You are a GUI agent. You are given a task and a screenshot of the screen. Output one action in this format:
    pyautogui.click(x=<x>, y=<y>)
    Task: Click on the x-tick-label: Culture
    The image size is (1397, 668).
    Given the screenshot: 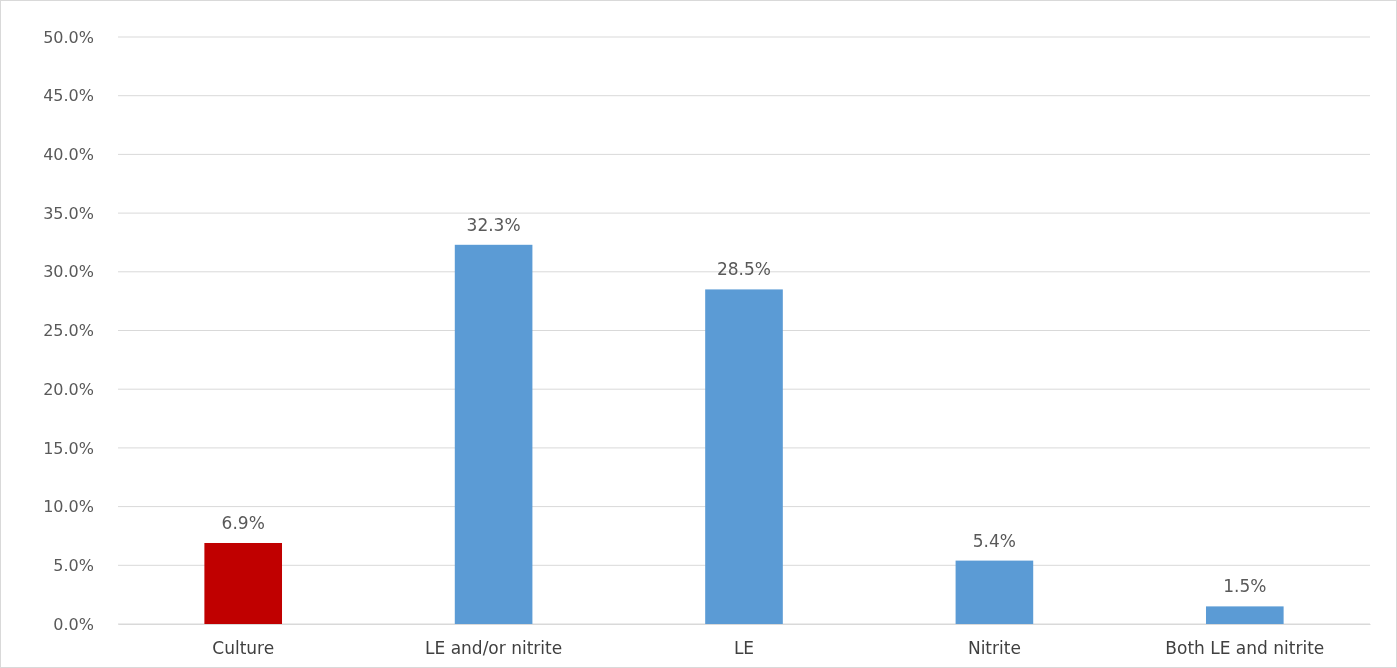 What is the action you would take?
    pyautogui.click(x=243, y=648)
    